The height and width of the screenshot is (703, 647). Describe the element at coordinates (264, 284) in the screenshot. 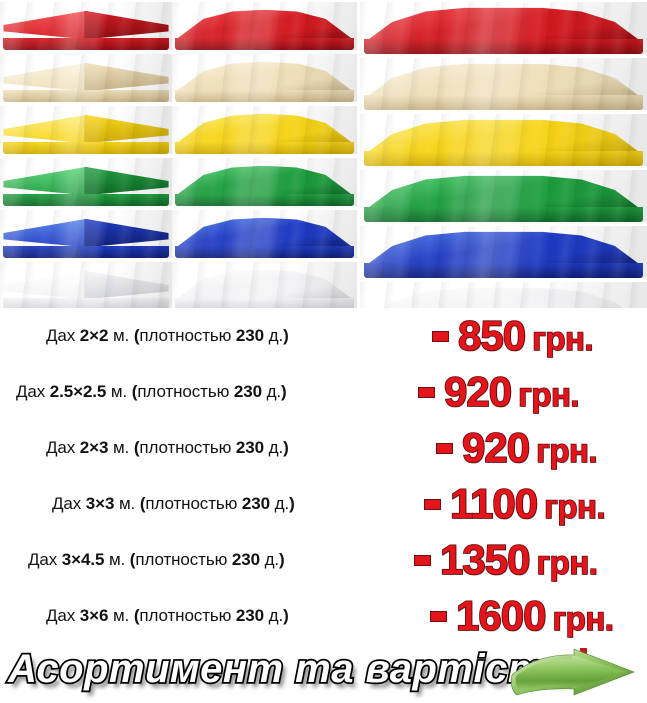

I see `canopy-white-hip` at that location.